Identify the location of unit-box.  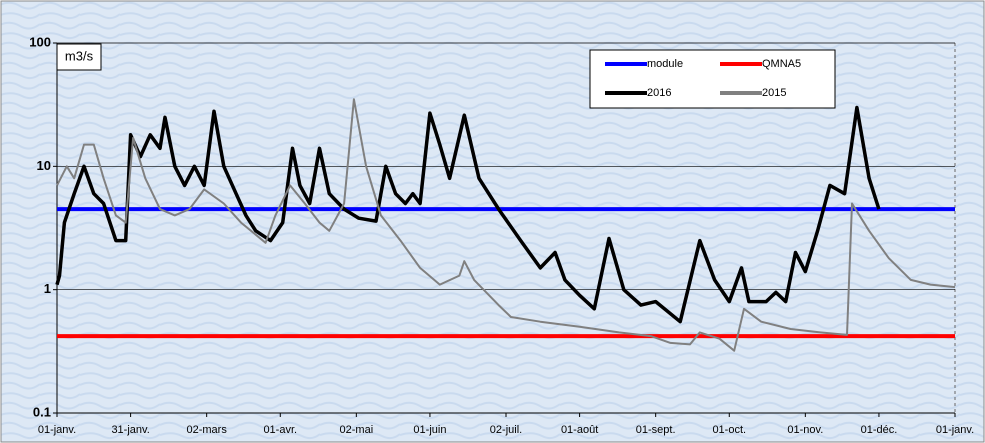
(79, 57).